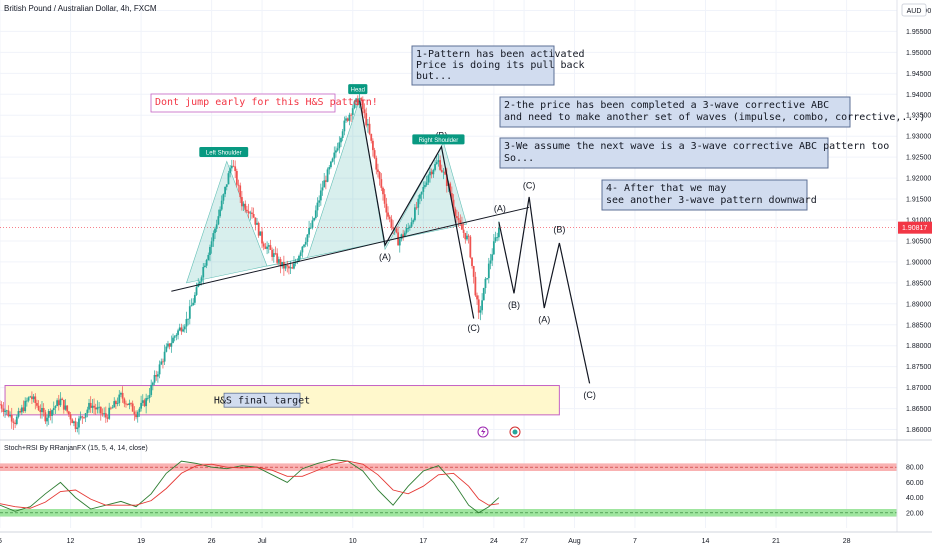 This screenshot has height=550, width=932. I want to click on y-tick-label: 1.88000, so click(918, 346).